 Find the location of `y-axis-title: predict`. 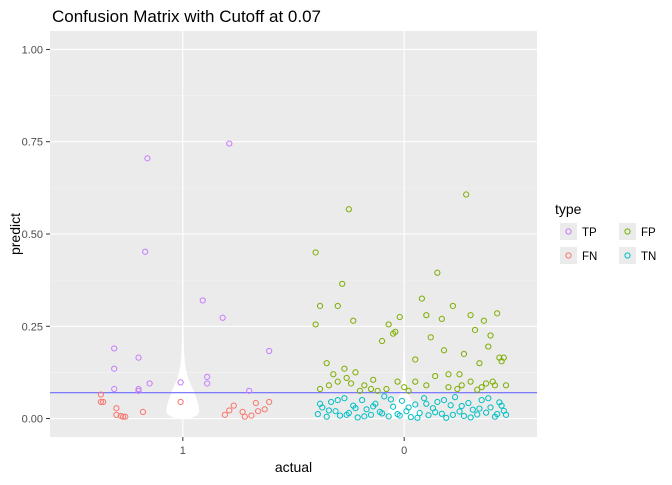

y-axis-title: predict is located at coordinates (15, 234).